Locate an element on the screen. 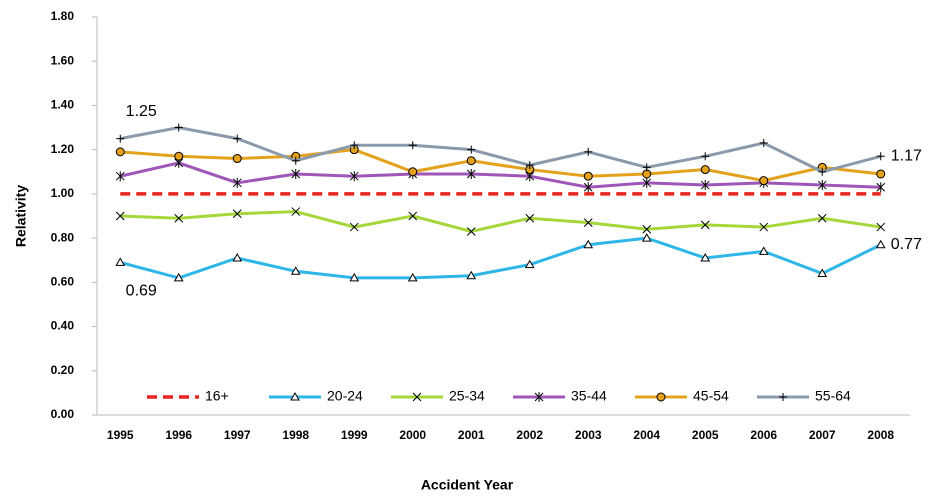 This screenshot has width=935, height=497. x-tick-label: 2005 is located at coordinates (705, 435).